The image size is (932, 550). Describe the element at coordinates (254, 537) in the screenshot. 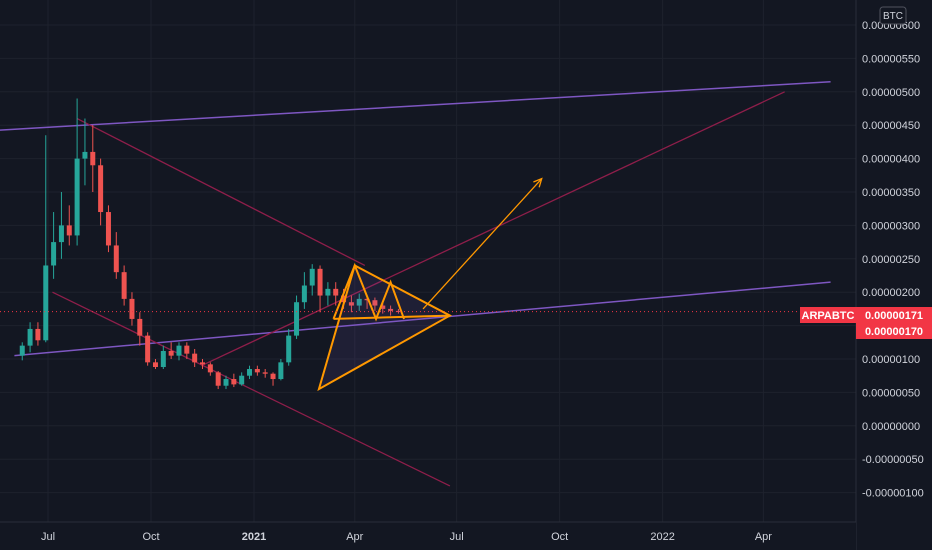

I see `x-tick-label: 2021` at that location.